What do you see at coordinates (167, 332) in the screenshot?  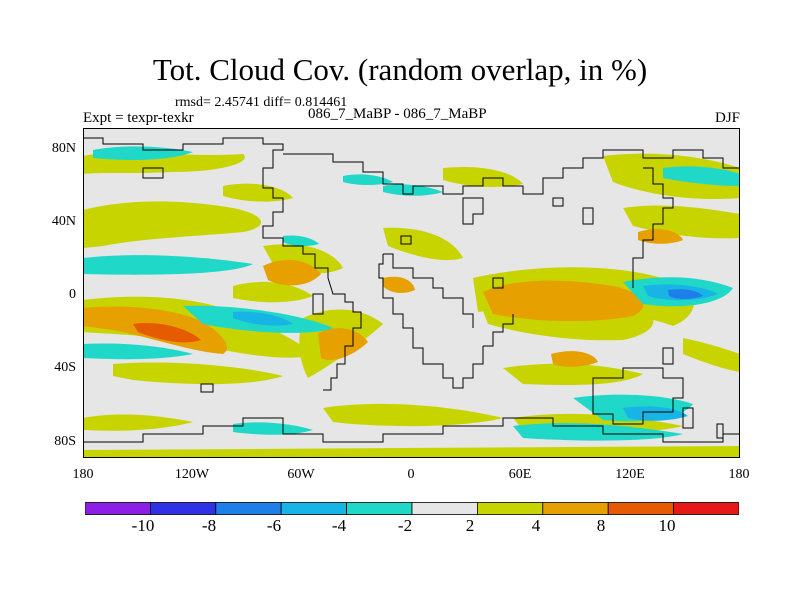 I see `anomaly-red-regions` at bounding box center [167, 332].